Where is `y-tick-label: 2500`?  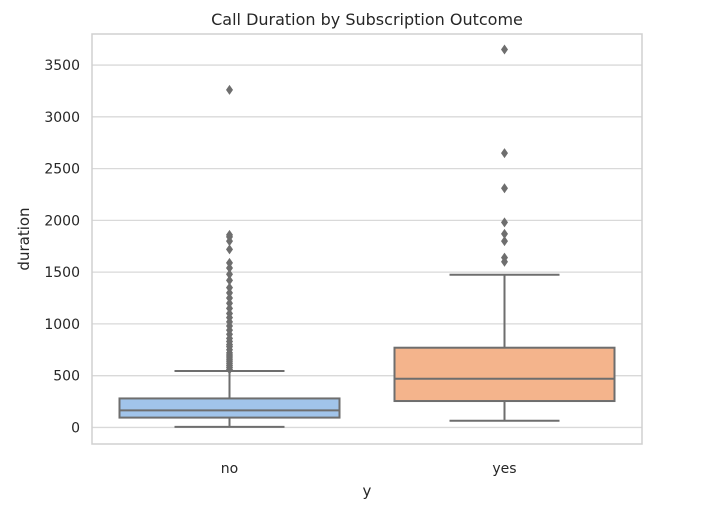
y-tick-label: 2500 is located at coordinates (62, 170).